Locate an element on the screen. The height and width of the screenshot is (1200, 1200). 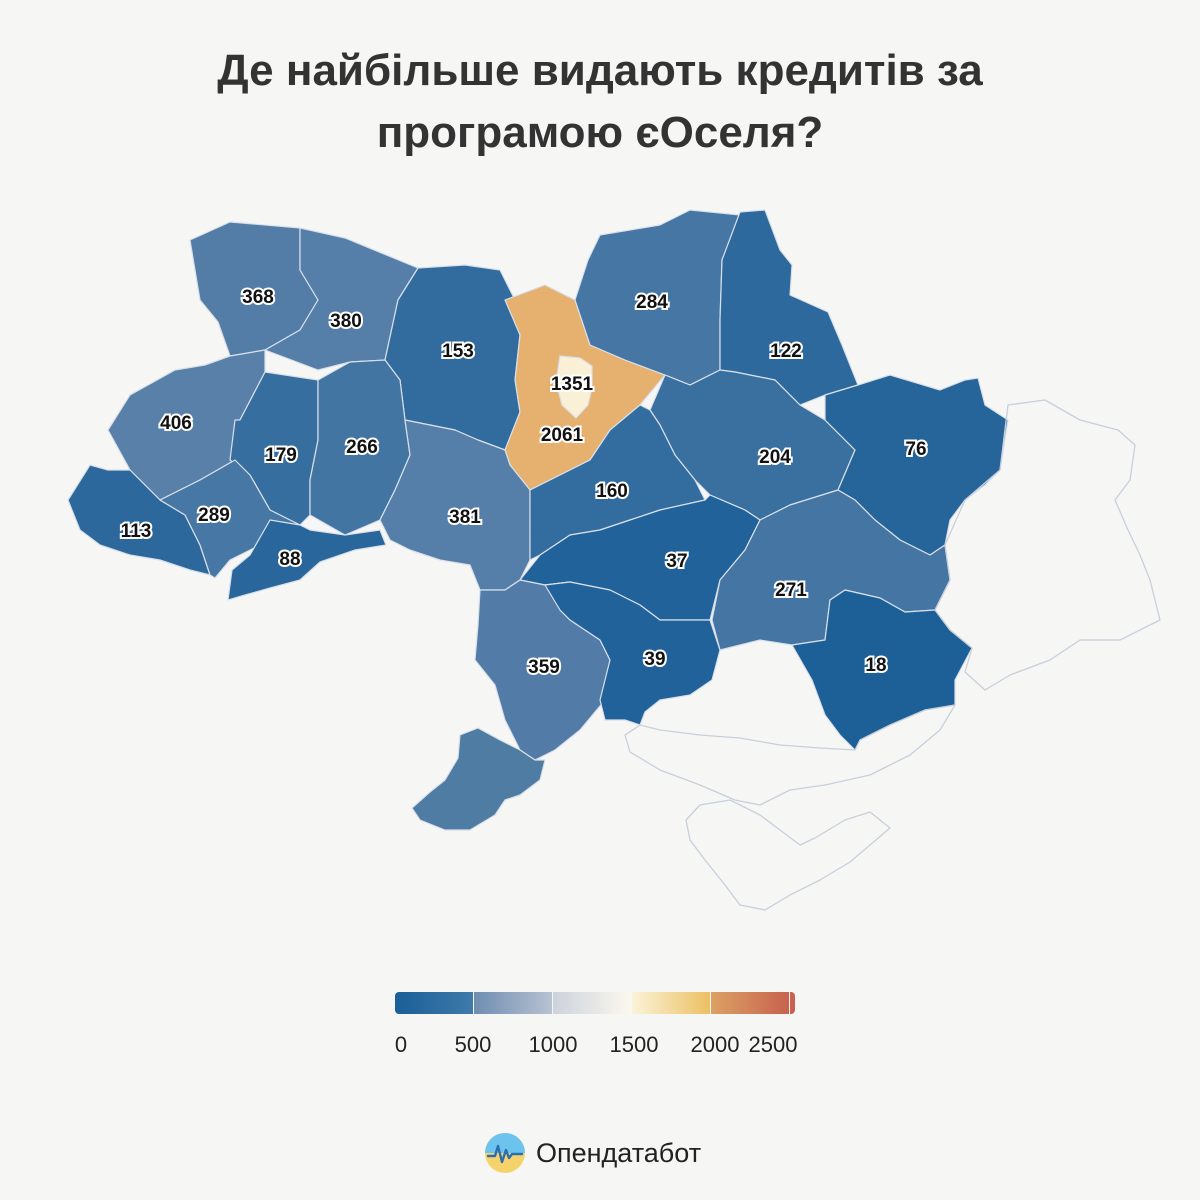
brand: Опендатабот is located at coordinates (592, 1153).